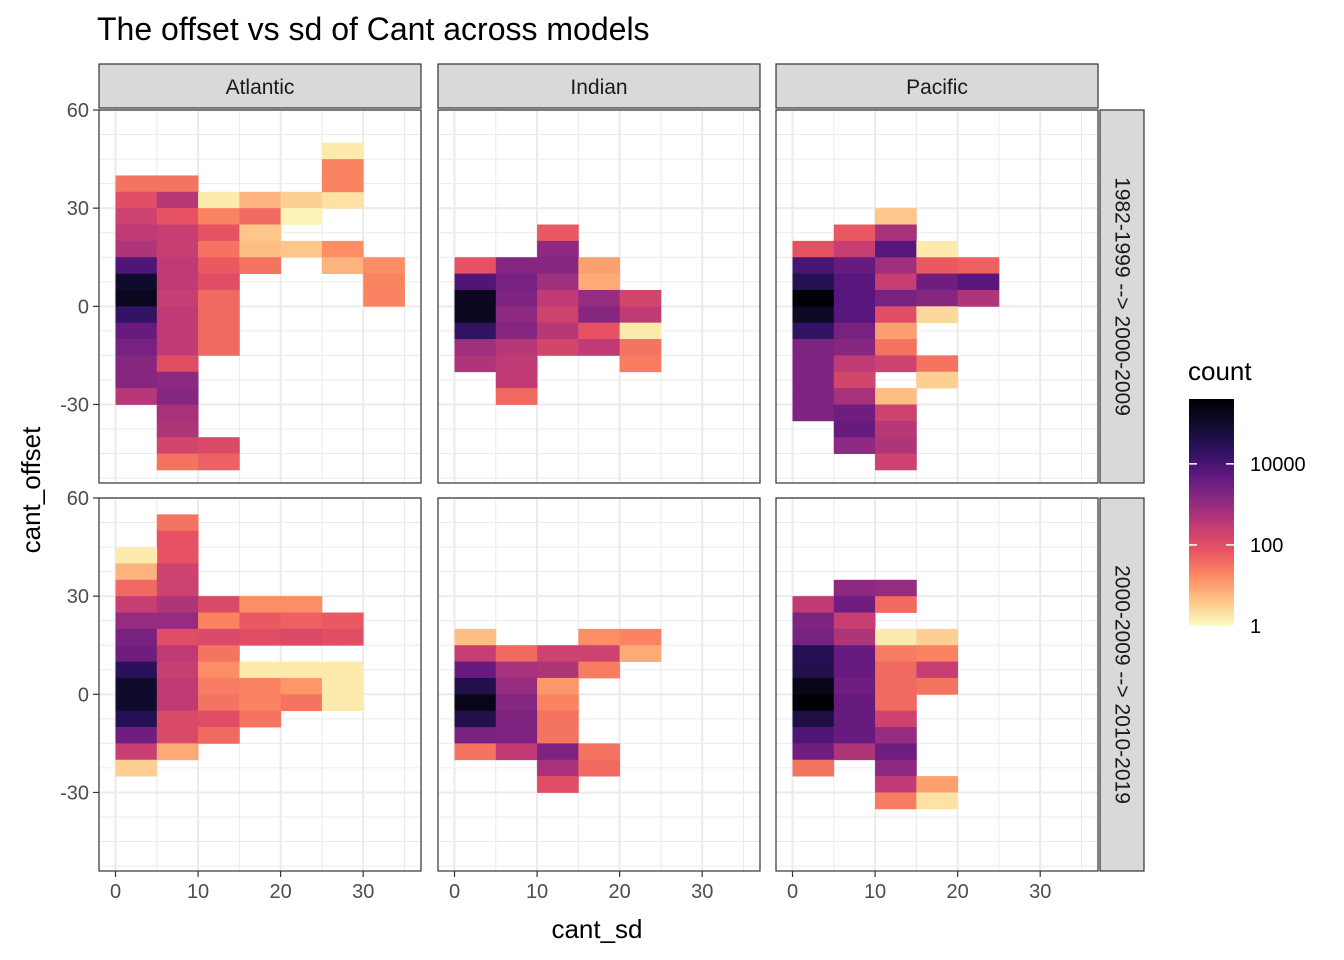 The width and height of the screenshot is (1344, 960). What do you see at coordinates (373, 29) in the screenshot?
I see `chart-title: The offset vs sd of Cant across models` at bounding box center [373, 29].